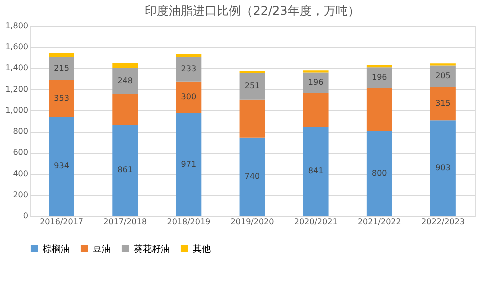 Image resolution: width=500 pixels, height=285 pixels. Describe the element at coordinates (316, 222) in the screenshot. I see `x-tick-label: 2020/2021` at that location.